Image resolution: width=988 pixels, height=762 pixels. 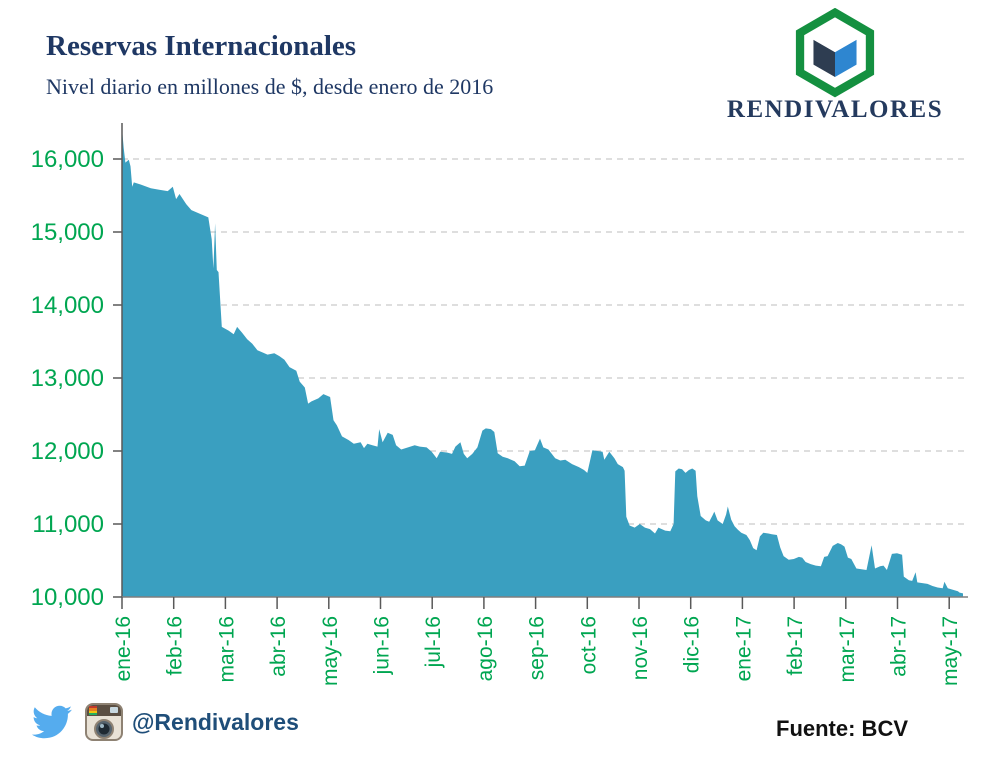 I want to click on source-label: Fuente: BCV, so click(x=842, y=728).